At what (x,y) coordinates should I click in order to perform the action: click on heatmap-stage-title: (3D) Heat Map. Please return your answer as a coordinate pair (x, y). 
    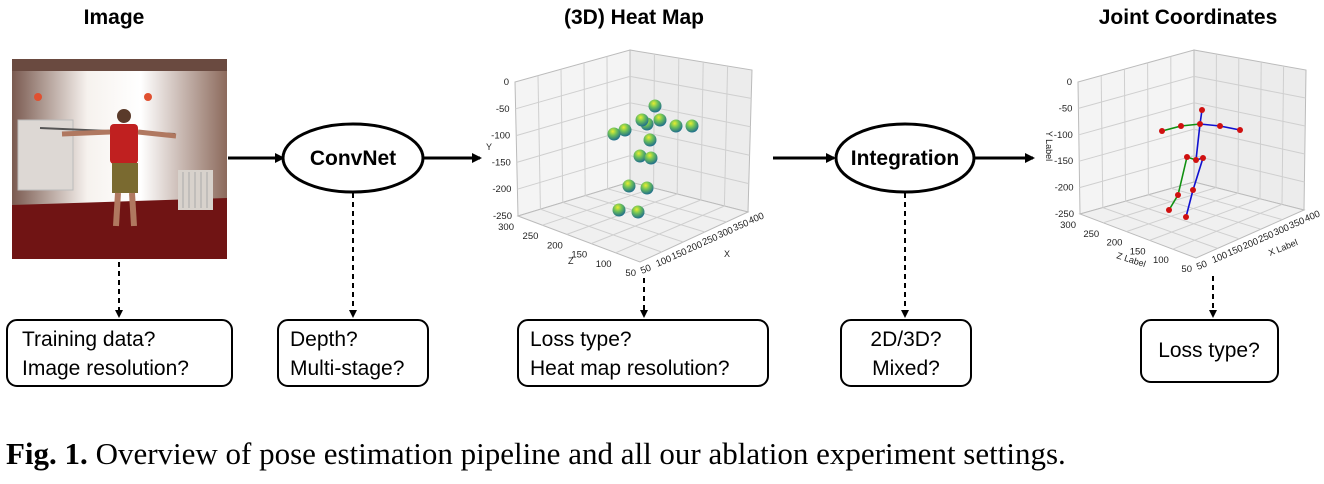
    Looking at the image, I should click on (634, 17).